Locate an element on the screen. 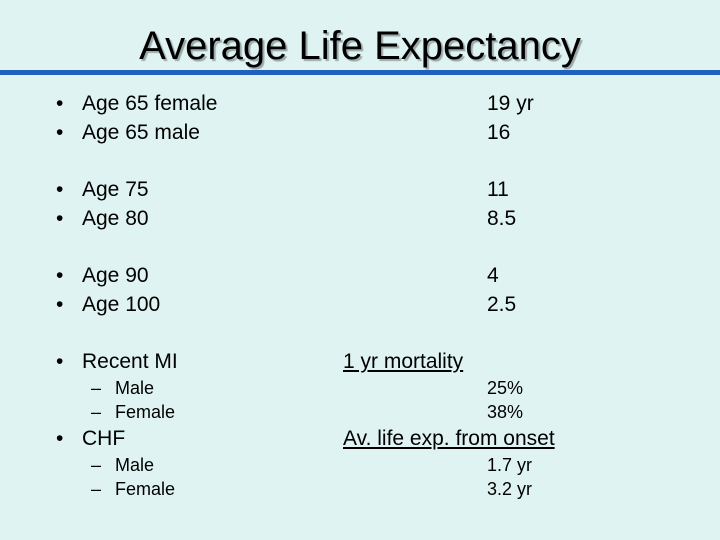 The height and width of the screenshot is (540, 720). slide-title: Average Life Expectancy is located at coordinates (360, 46).